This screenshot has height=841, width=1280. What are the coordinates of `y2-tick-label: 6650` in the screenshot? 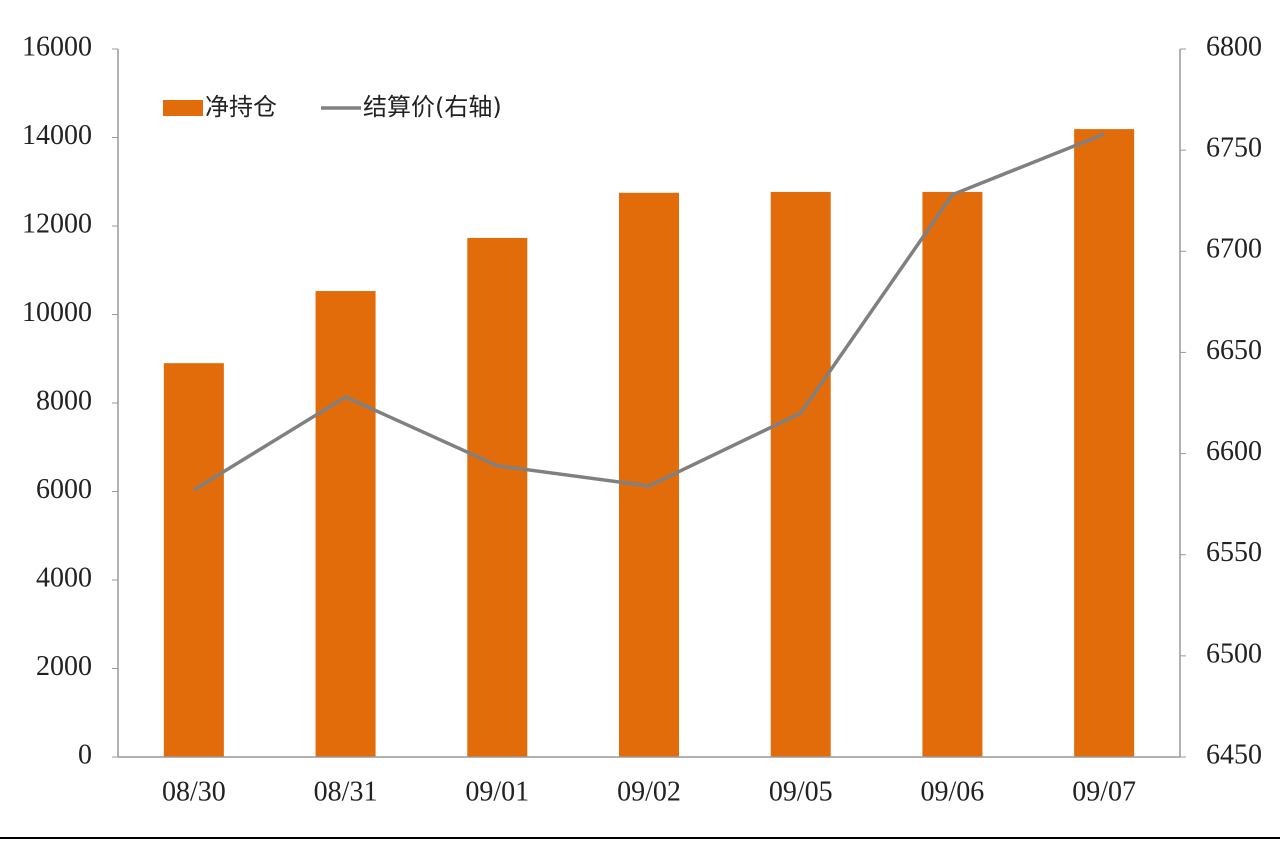 It's located at (1234, 350).